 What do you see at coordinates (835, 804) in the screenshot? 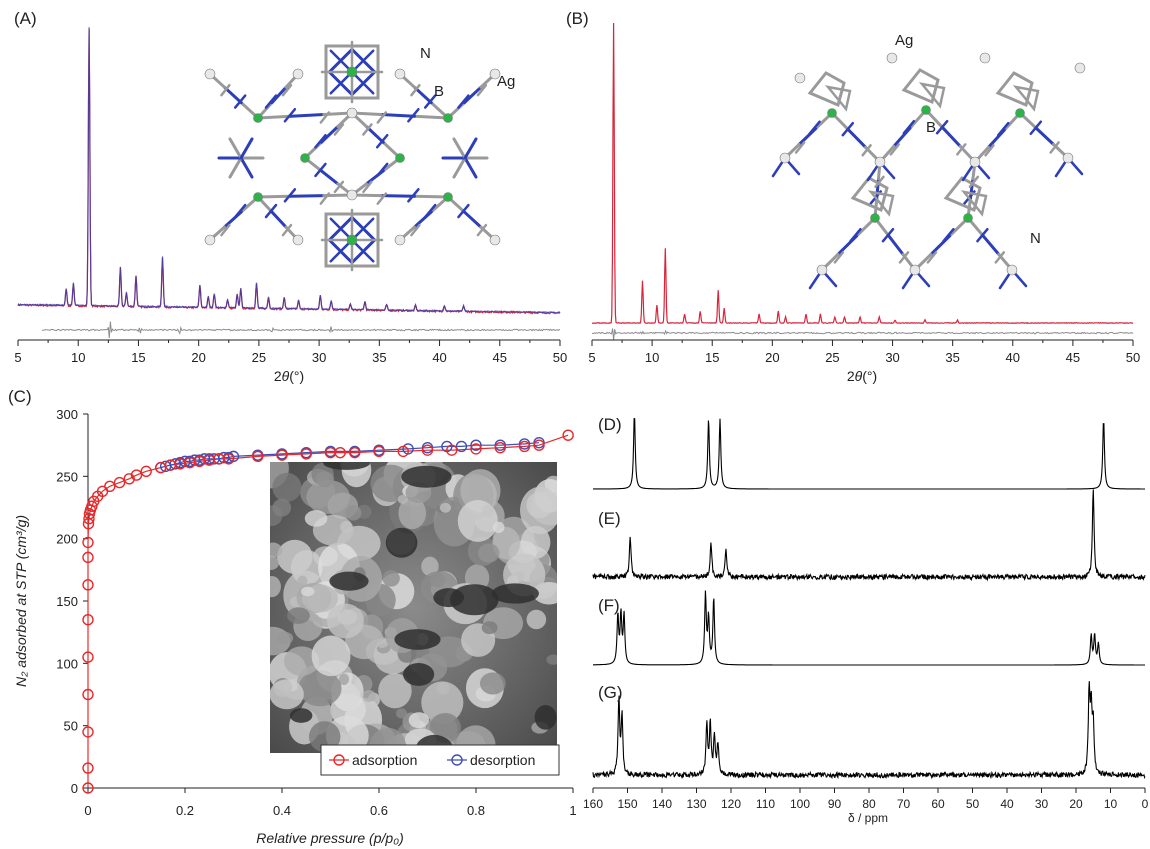
I see `nmr-x-tick-label-7: 90` at bounding box center [835, 804].